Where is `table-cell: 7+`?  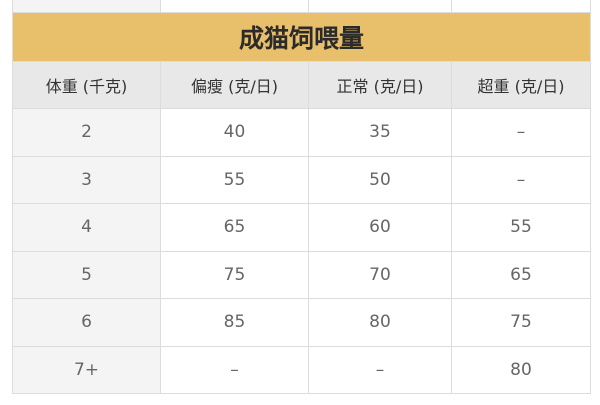 table-cell: 7+ is located at coordinates (86, 369).